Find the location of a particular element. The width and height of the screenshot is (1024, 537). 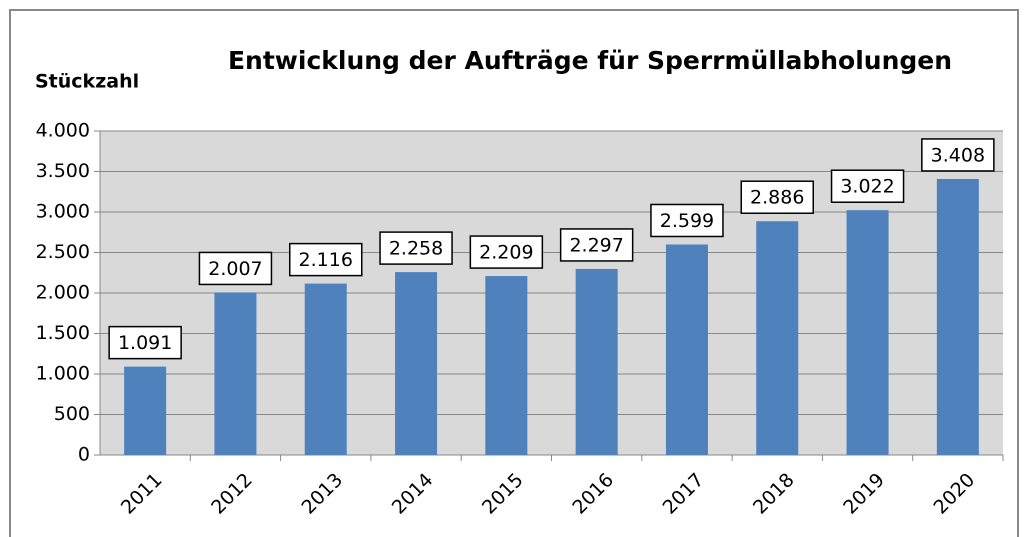

value-label: 2.258 is located at coordinates (416, 249).